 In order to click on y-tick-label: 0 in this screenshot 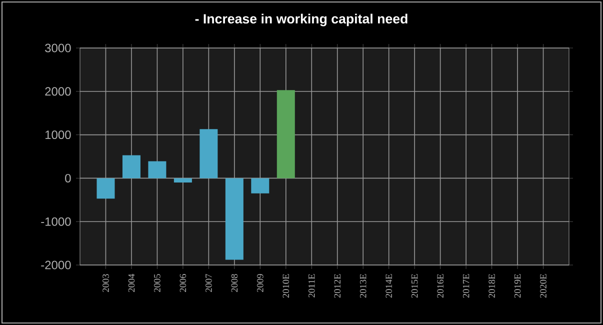, I will do `click(68, 178)`.